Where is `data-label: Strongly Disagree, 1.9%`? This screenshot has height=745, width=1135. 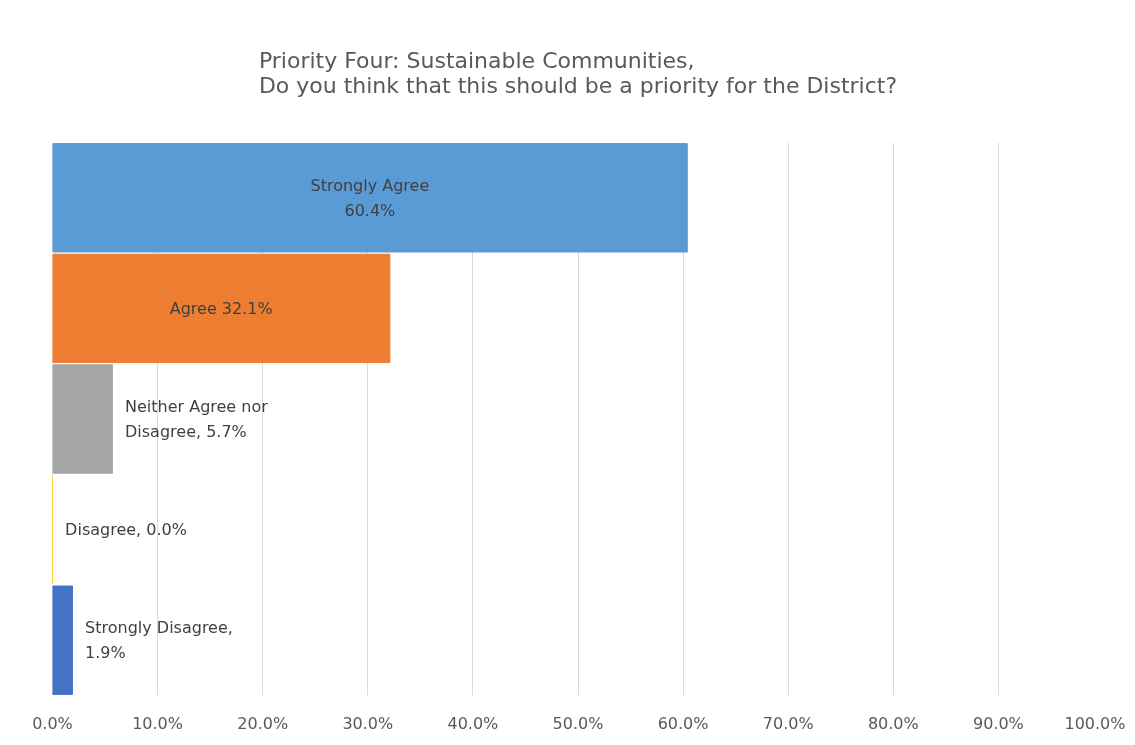
data-label: Strongly Disagree, 1.9% is located at coordinates (159, 640).